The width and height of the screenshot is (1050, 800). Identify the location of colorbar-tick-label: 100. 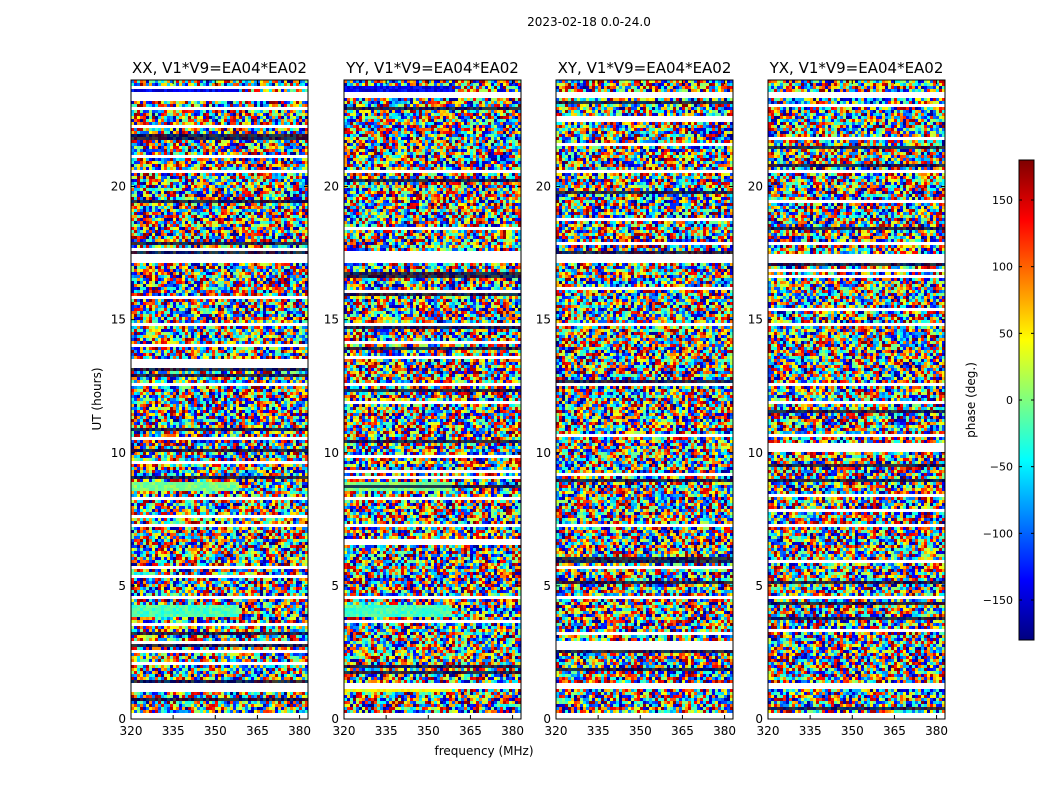
(1002, 267).